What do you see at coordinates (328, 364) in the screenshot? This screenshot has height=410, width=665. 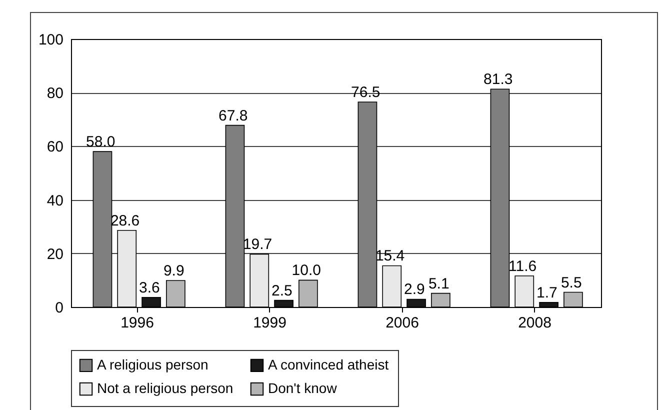 I see `legend-label: A convinced atheist` at bounding box center [328, 364].